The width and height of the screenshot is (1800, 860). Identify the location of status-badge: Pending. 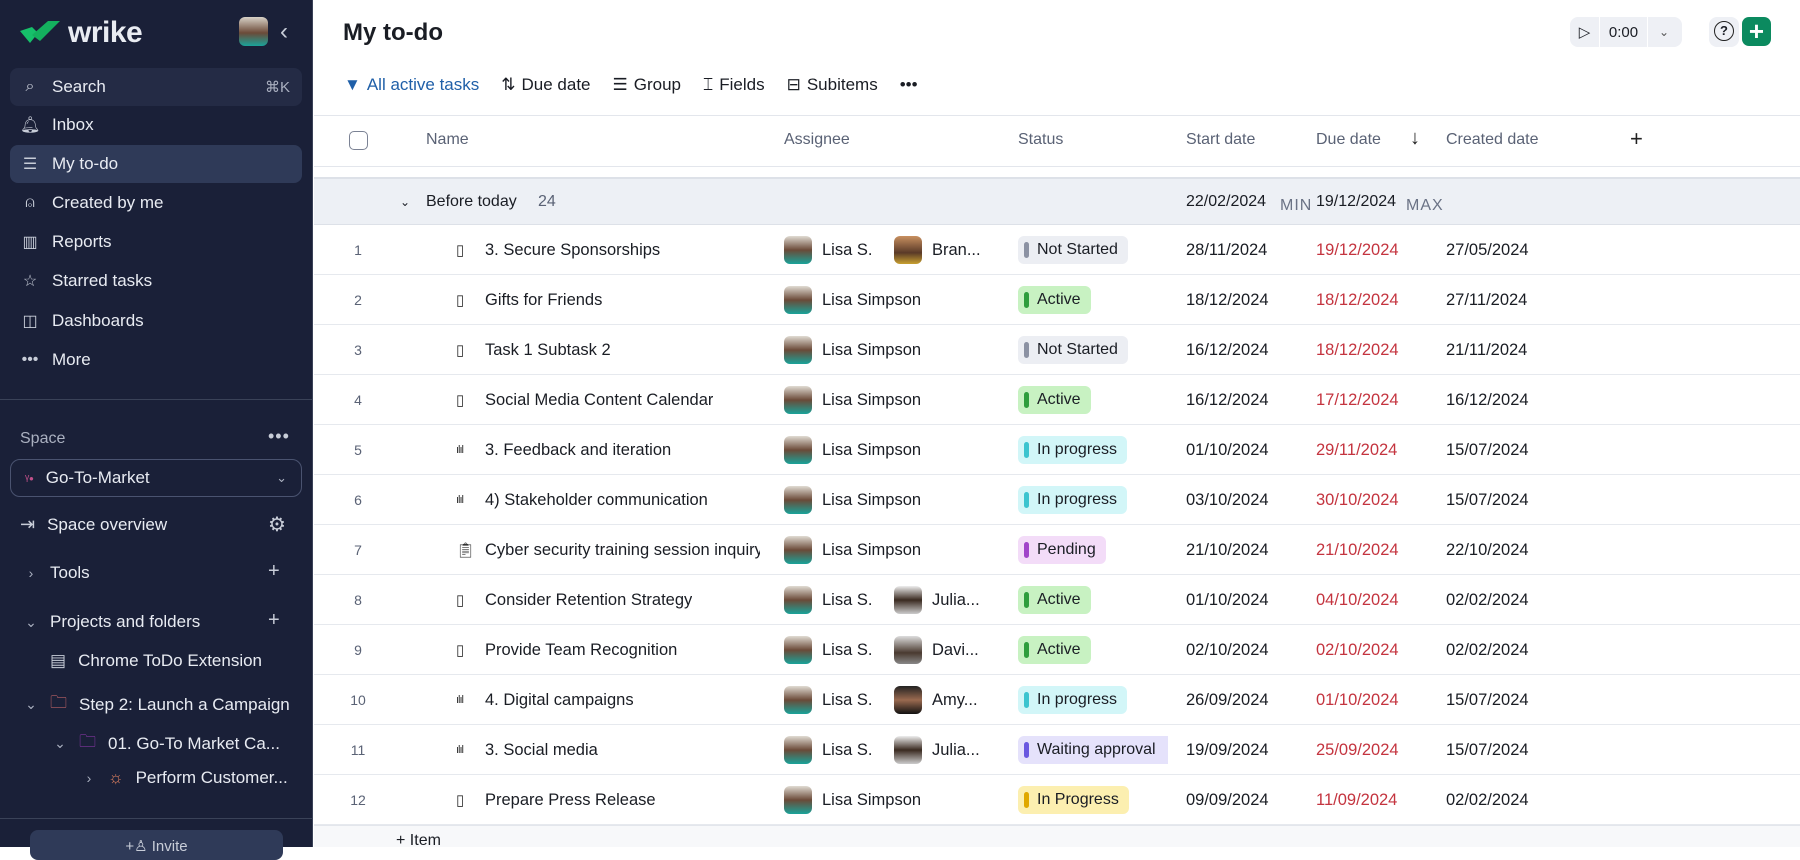
(1062, 550).